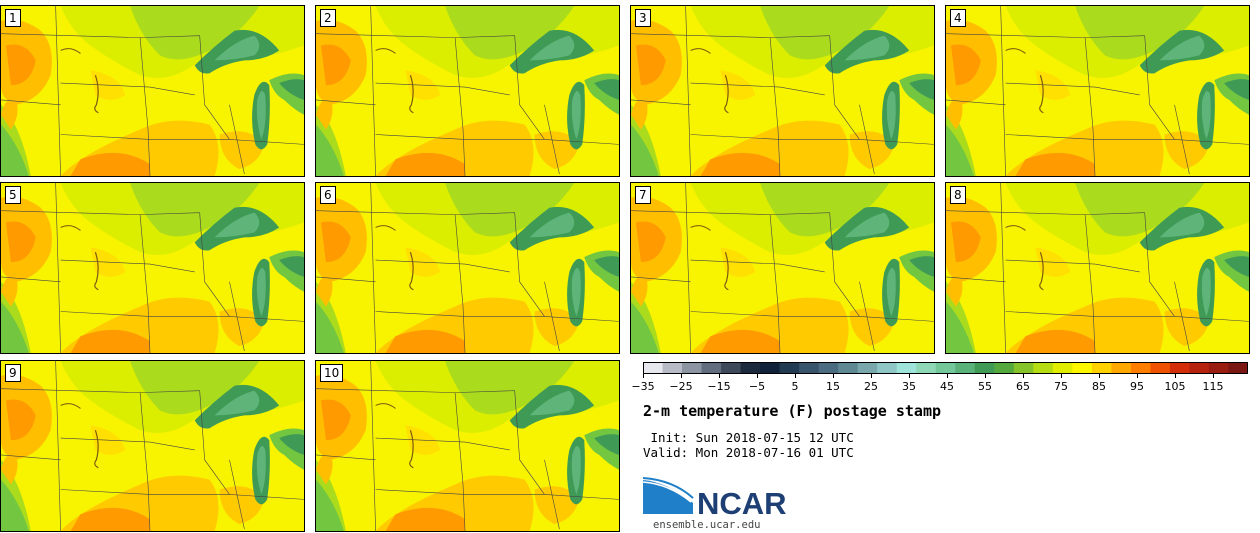  I want to click on colorbar-tick-label: 55, so click(985, 386).